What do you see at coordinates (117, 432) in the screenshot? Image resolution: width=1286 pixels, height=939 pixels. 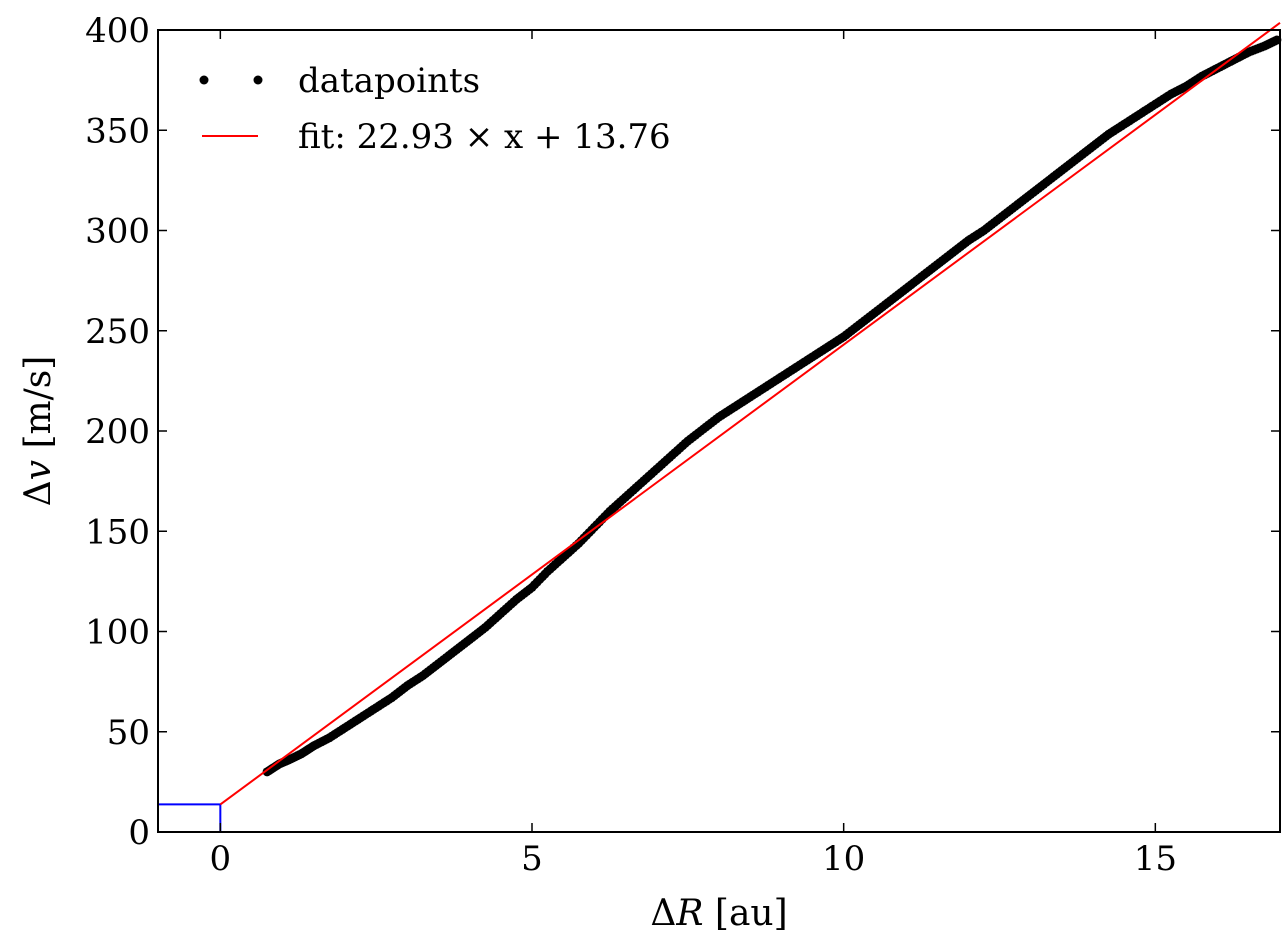 I see `y-tick-label: 200` at bounding box center [117, 432].